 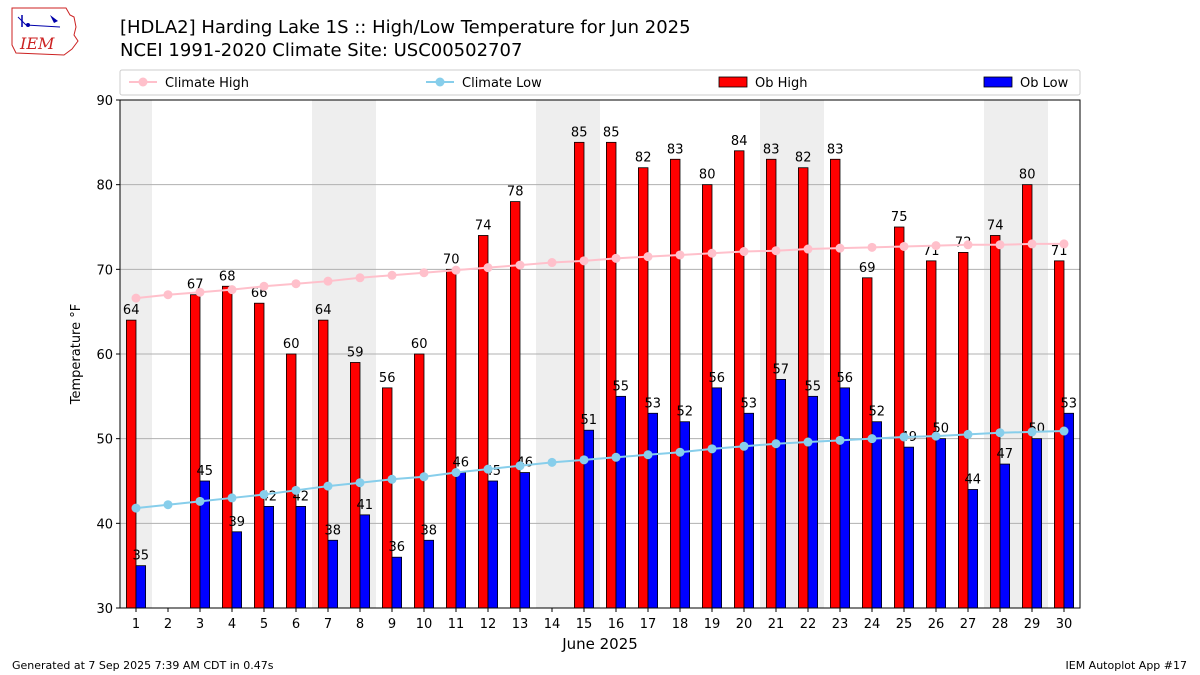 I want to click on ob-low-label-day-30: 53, so click(x=1069, y=403).